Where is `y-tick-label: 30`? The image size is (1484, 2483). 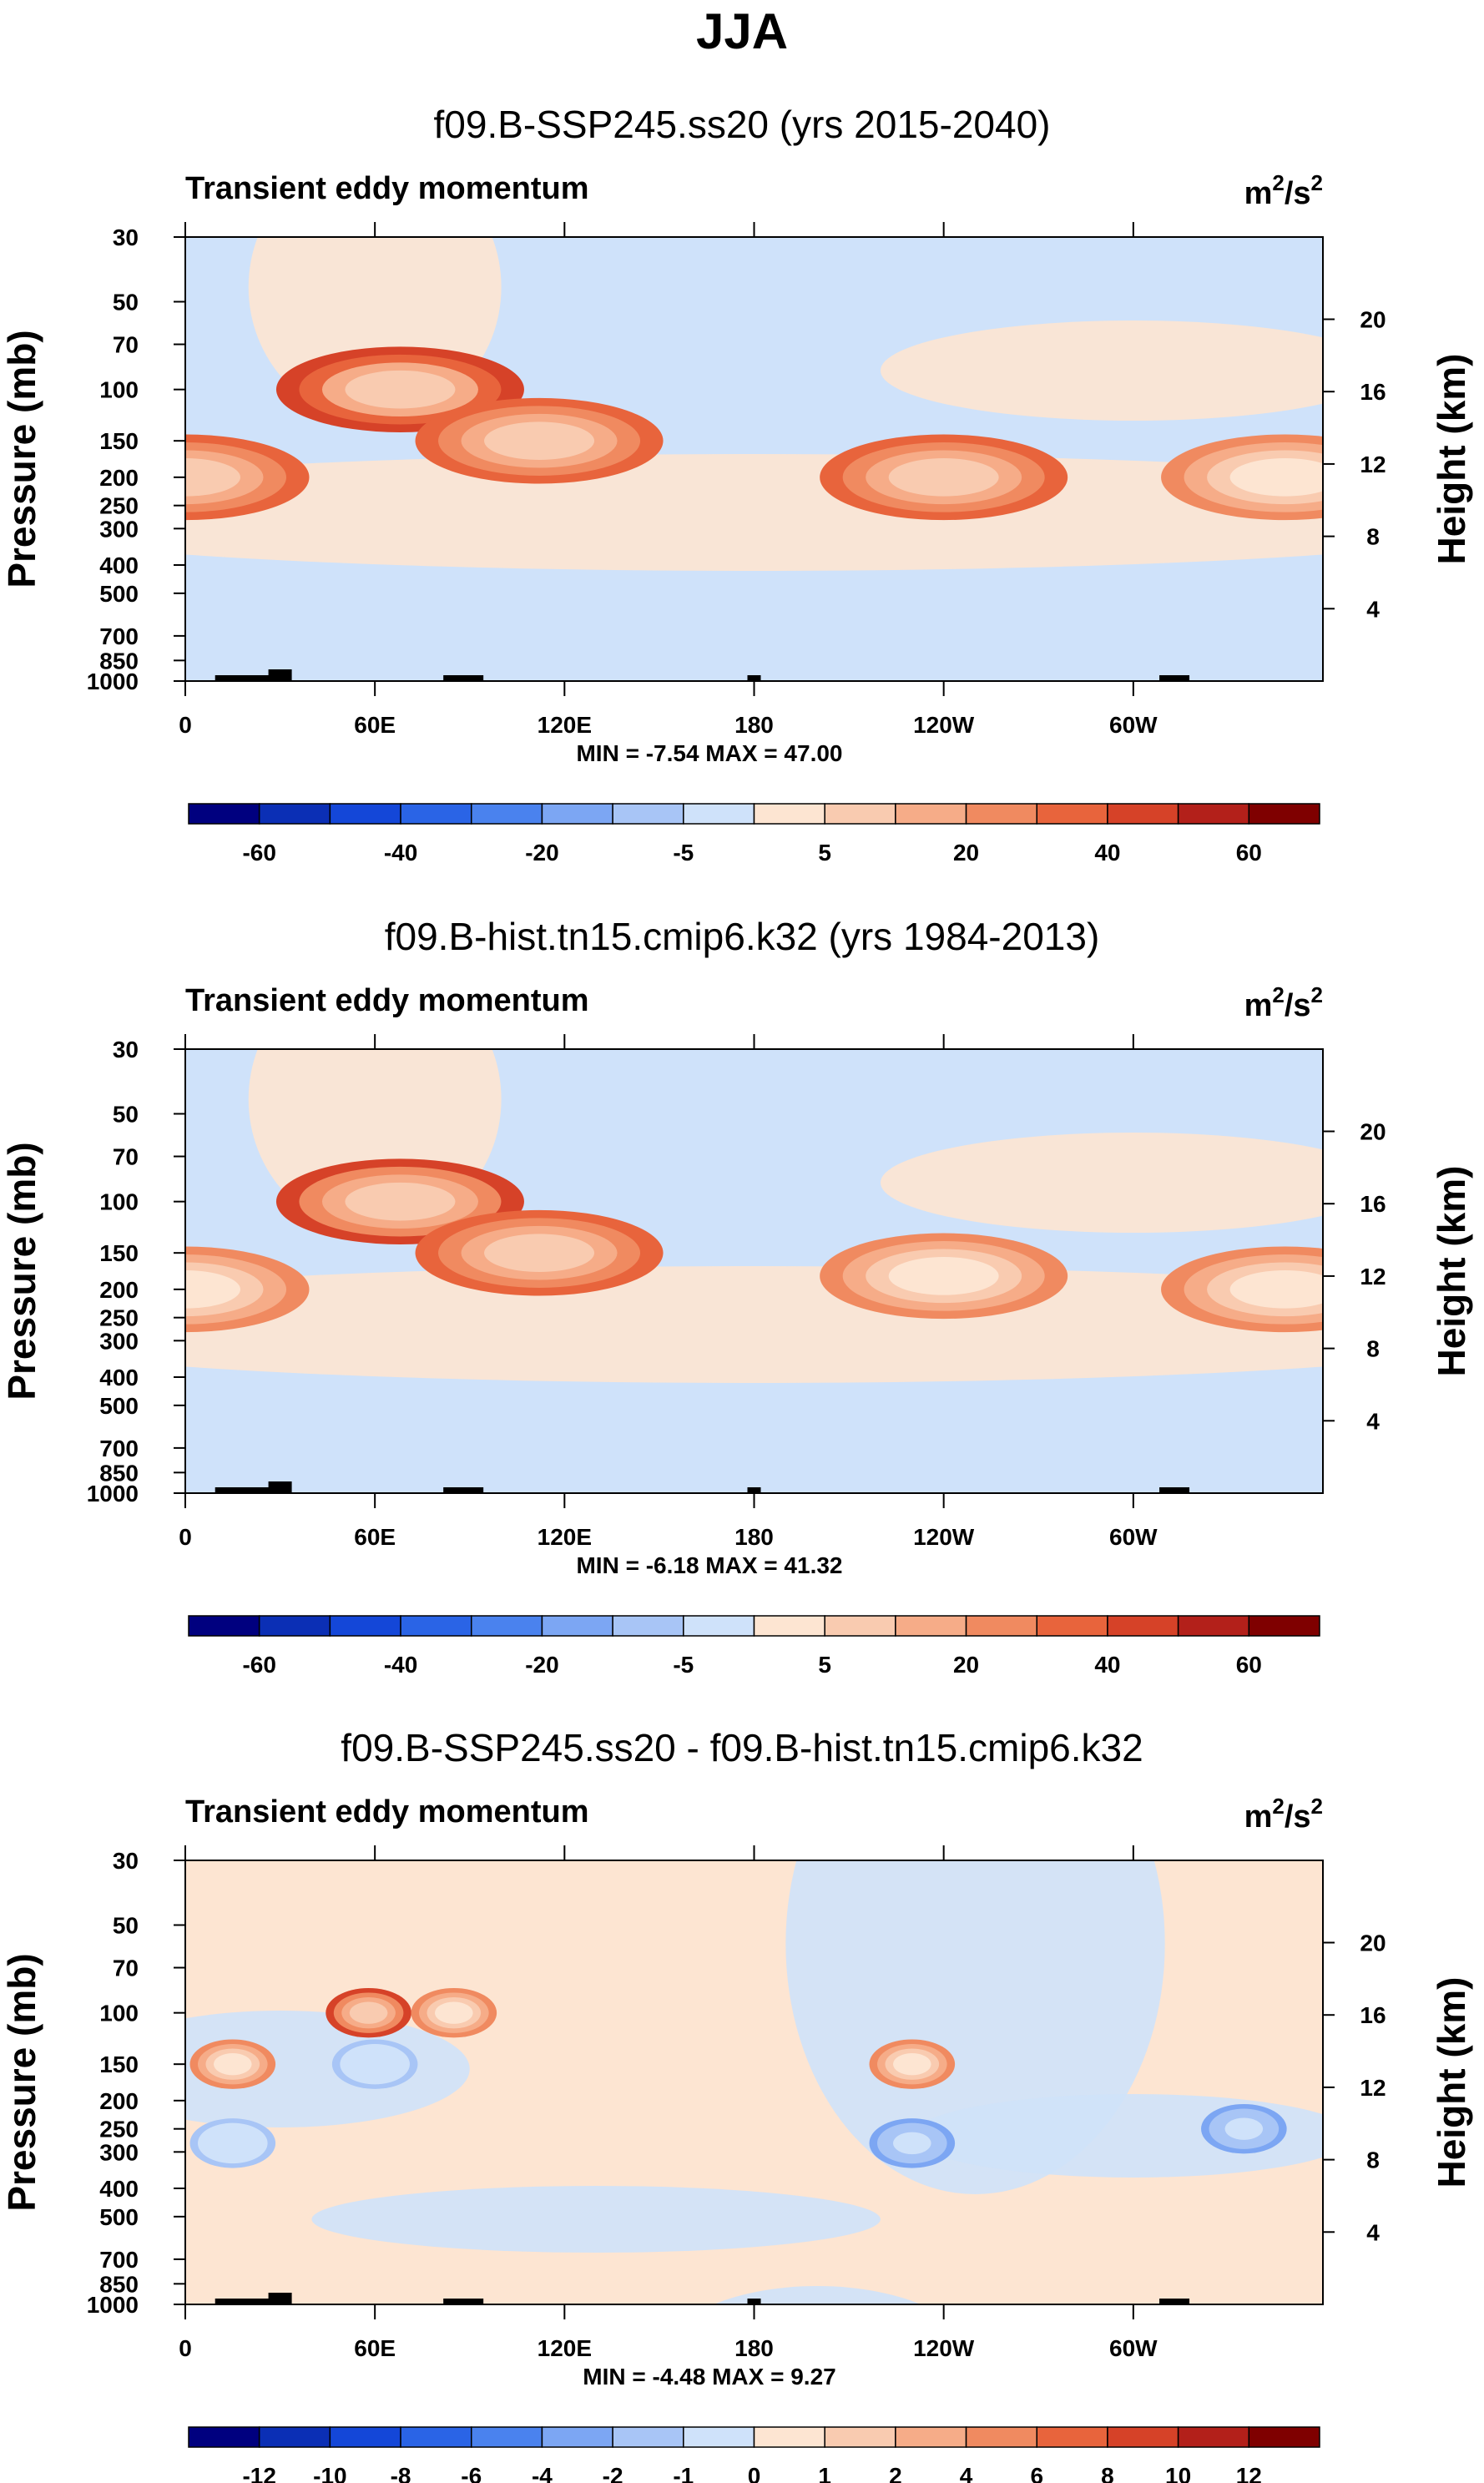
y-tick-label: 30 is located at coordinates (126, 1049).